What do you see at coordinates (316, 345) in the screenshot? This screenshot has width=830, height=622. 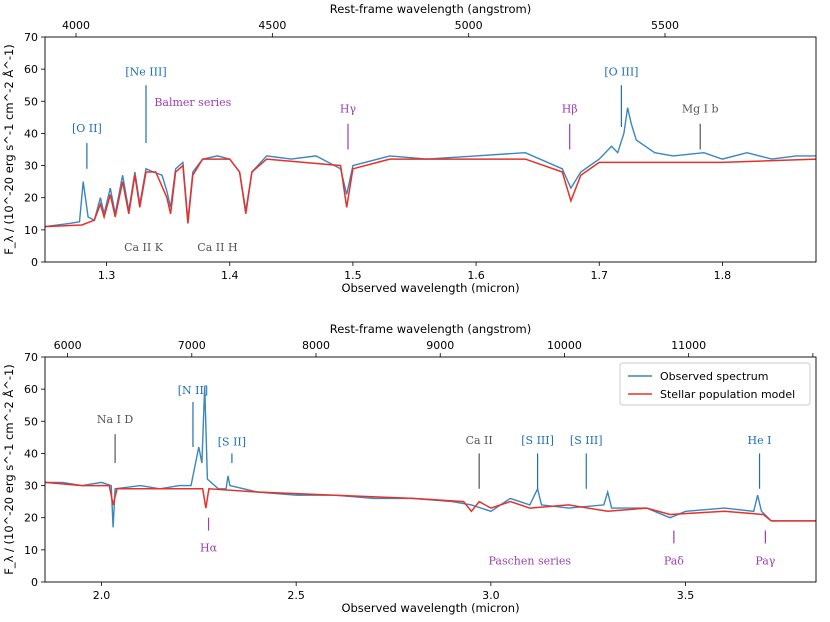 I see `top-x-tick-label: 8000` at bounding box center [316, 345].